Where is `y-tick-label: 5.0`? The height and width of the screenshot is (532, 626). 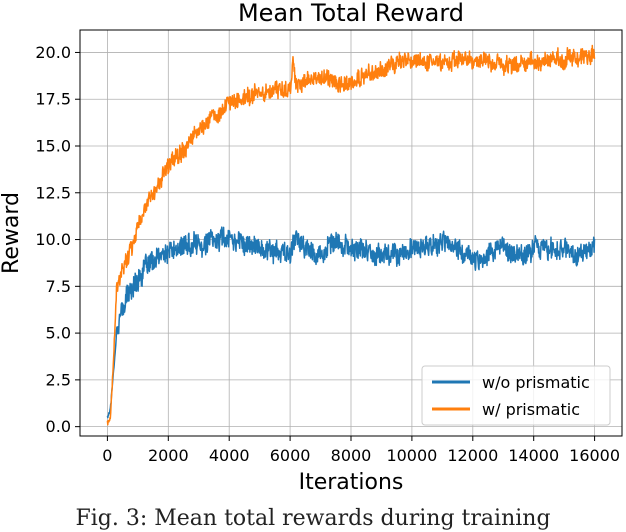
y-tick-label: 5.0 is located at coordinates (58, 333).